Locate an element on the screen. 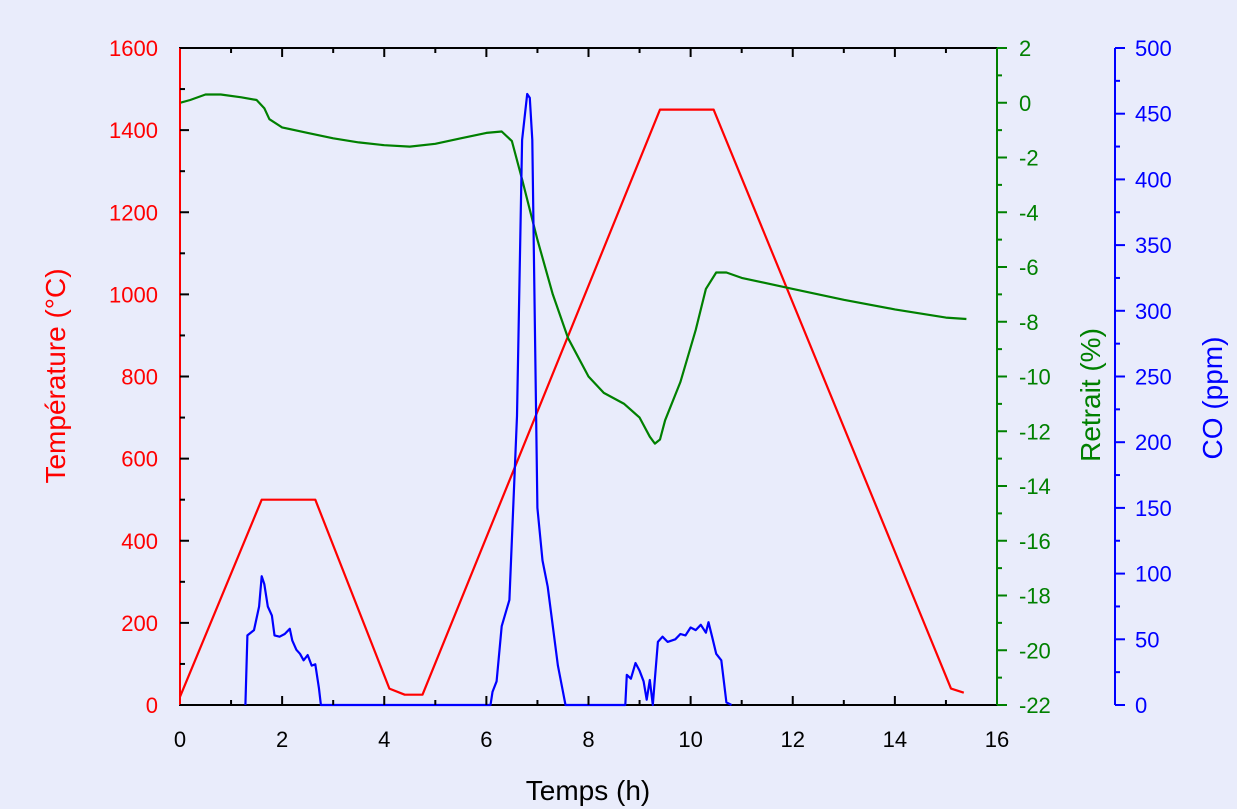 The width and height of the screenshot is (1237, 809). retrait-tick-label: -16 is located at coordinates (1035, 541).